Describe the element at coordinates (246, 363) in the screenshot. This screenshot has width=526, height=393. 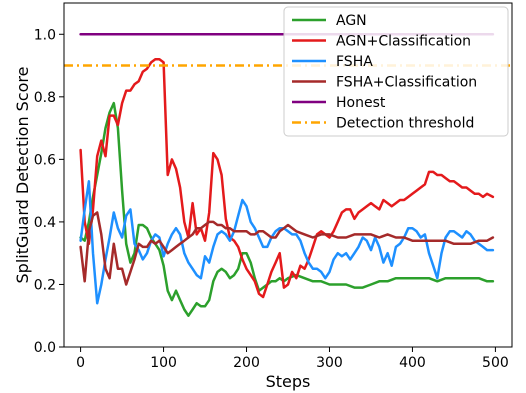
I see `x-tick-label: 200` at that location.